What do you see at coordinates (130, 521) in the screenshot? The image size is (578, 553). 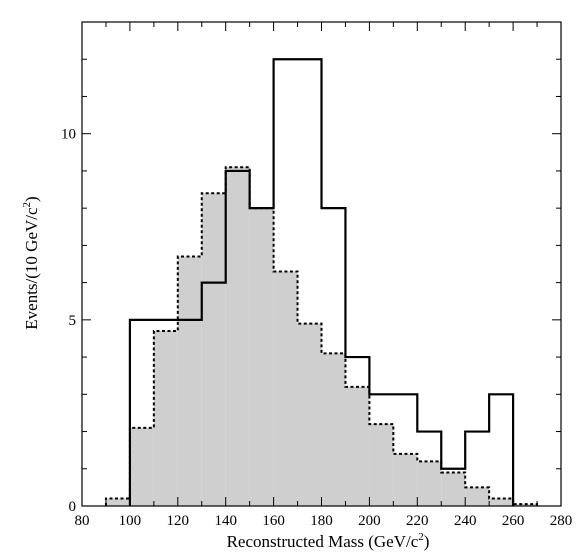 I see `x-tick-label: 100` at bounding box center [130, 521].